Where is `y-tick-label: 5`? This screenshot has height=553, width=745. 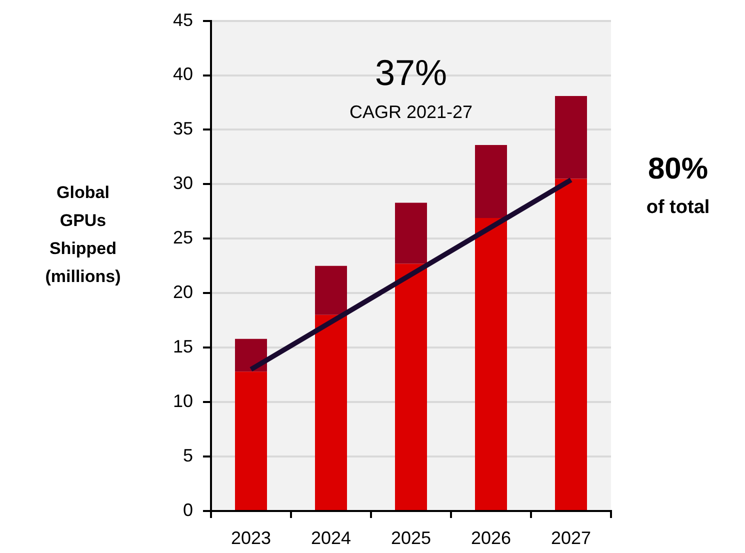 y-tick-label: 5 is located at coordinates (187, 456).